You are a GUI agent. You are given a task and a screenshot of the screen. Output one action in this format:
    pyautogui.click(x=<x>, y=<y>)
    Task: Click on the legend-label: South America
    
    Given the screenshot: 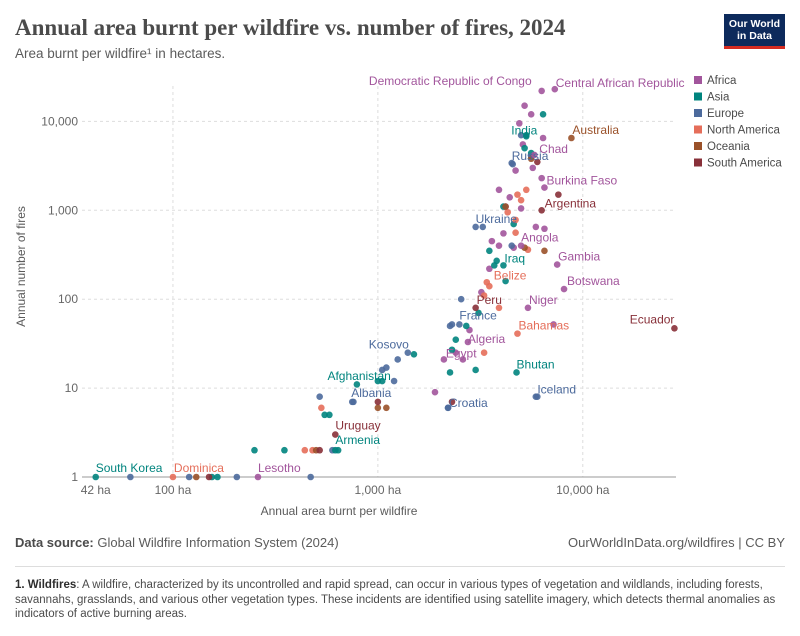 What is the action you would take?
    pyautogui.click(x=744, y=164)
    